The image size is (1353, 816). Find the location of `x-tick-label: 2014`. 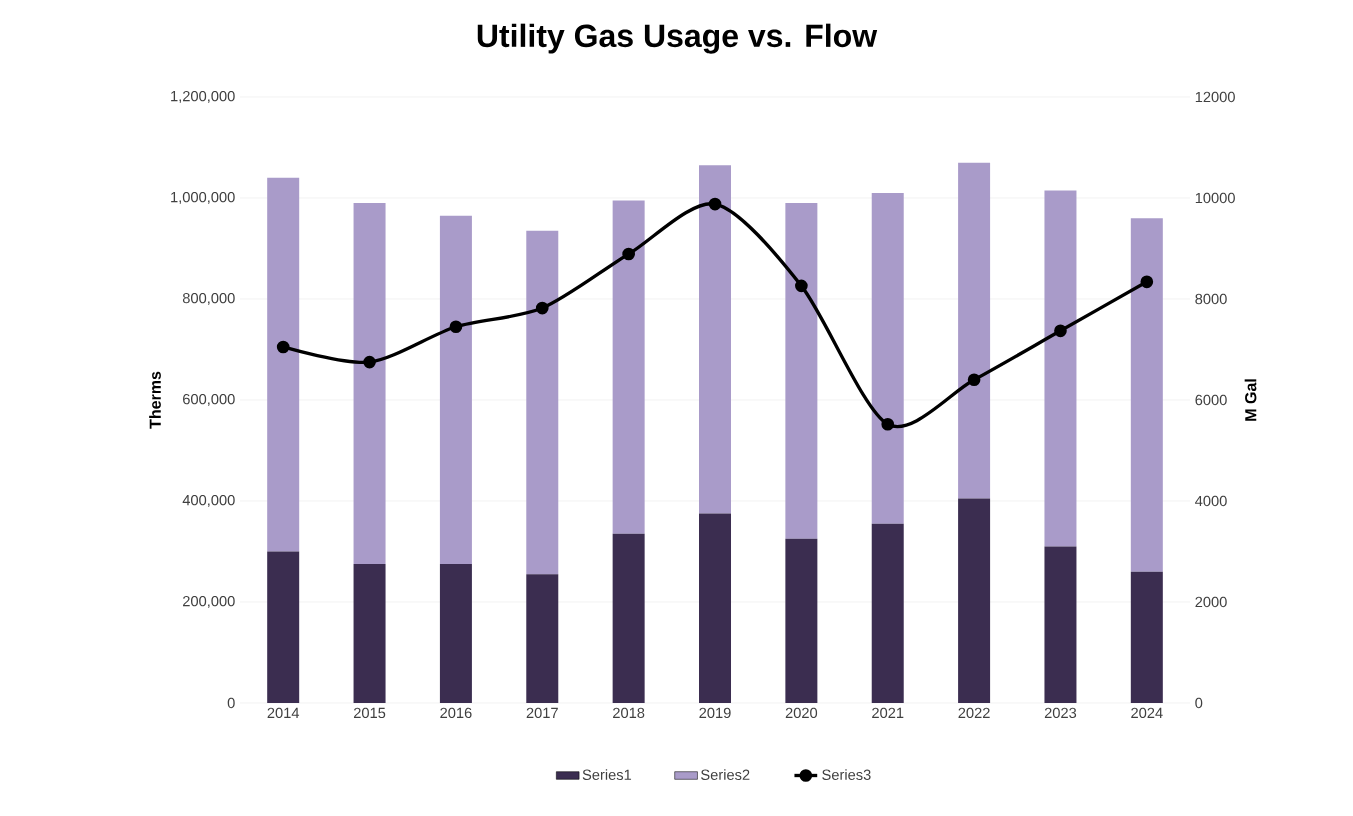

x-tick-label: 2014 is located at coordinates (283, 713).